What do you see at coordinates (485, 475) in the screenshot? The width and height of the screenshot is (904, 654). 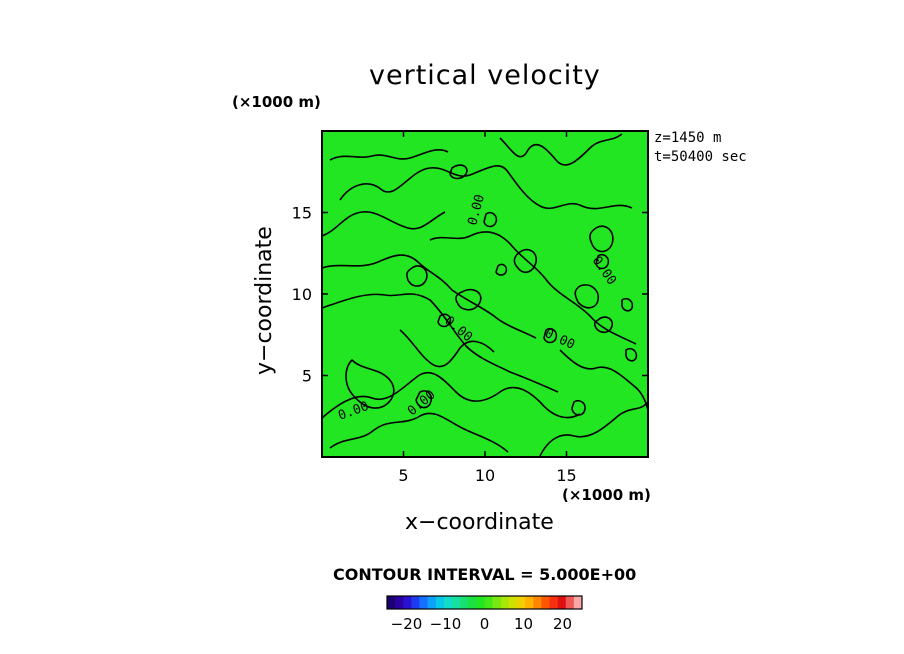 I see `x-tick-label: 10` at bounding box center [485, 475].